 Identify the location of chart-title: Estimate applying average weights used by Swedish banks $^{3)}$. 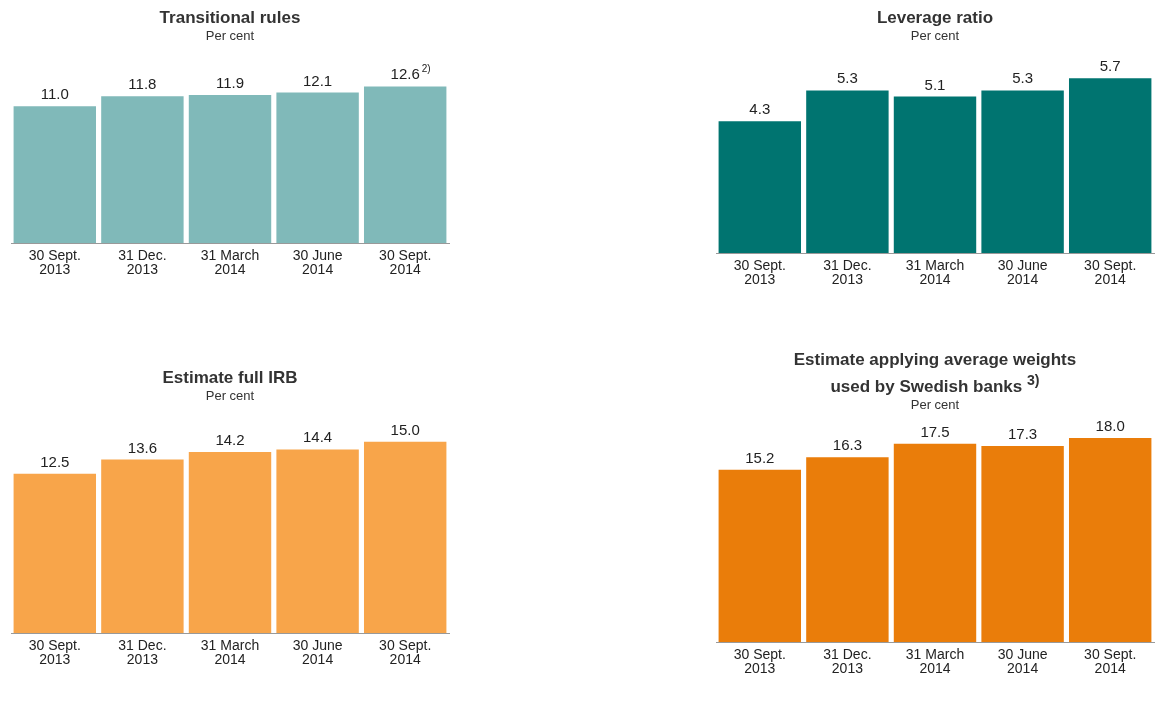
(935, 373).